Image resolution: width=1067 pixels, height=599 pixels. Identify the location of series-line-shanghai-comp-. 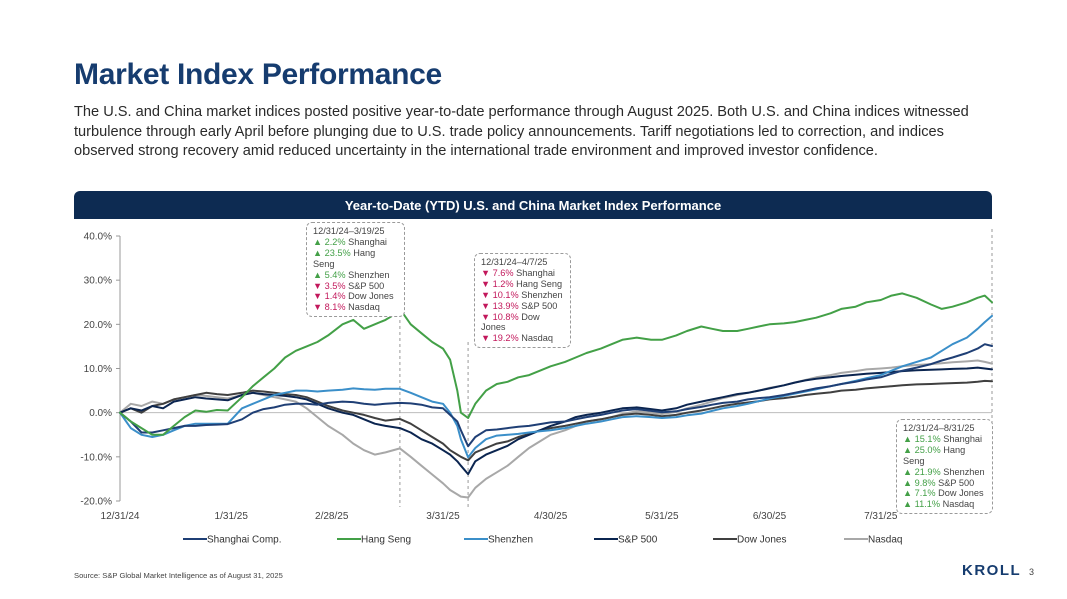
(556, 395).